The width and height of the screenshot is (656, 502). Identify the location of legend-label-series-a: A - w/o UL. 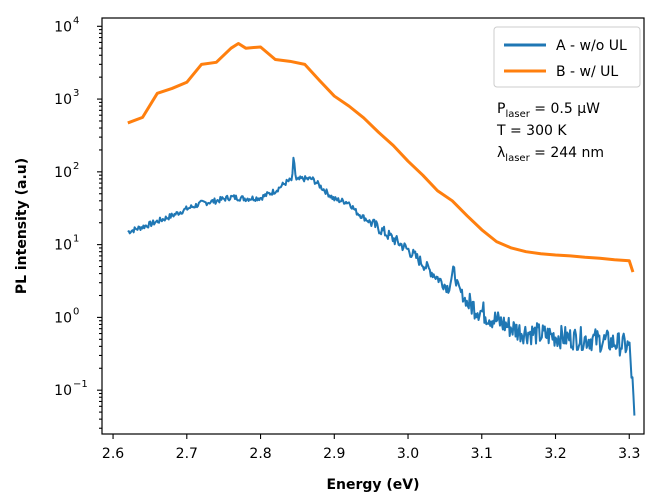
(591, 46).